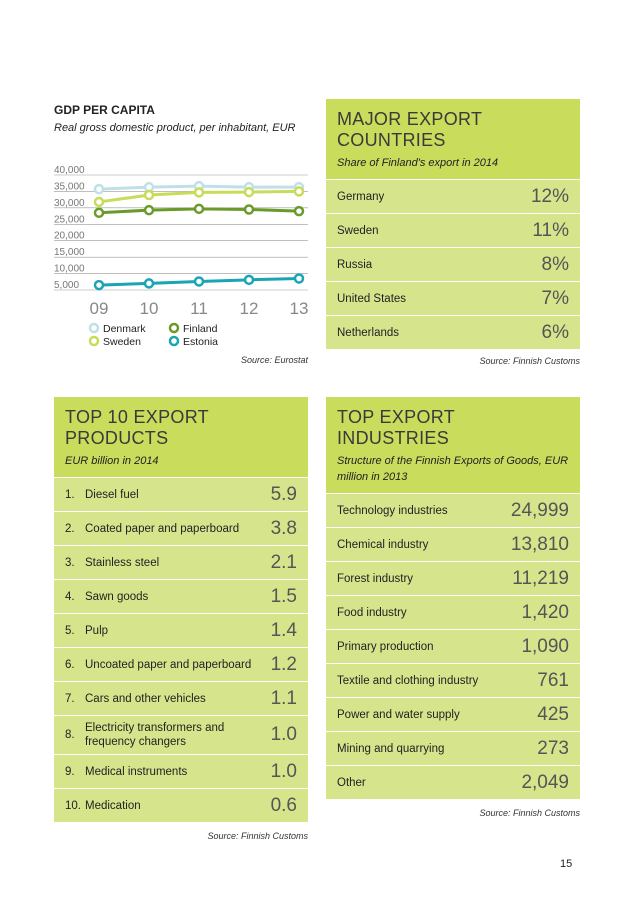 Image resolution: width=634 pixels, height=900 pixels. Describe the element at coordinates (69, 186) in the screenshot. I see `y-tick-label: 35,000` at that location.